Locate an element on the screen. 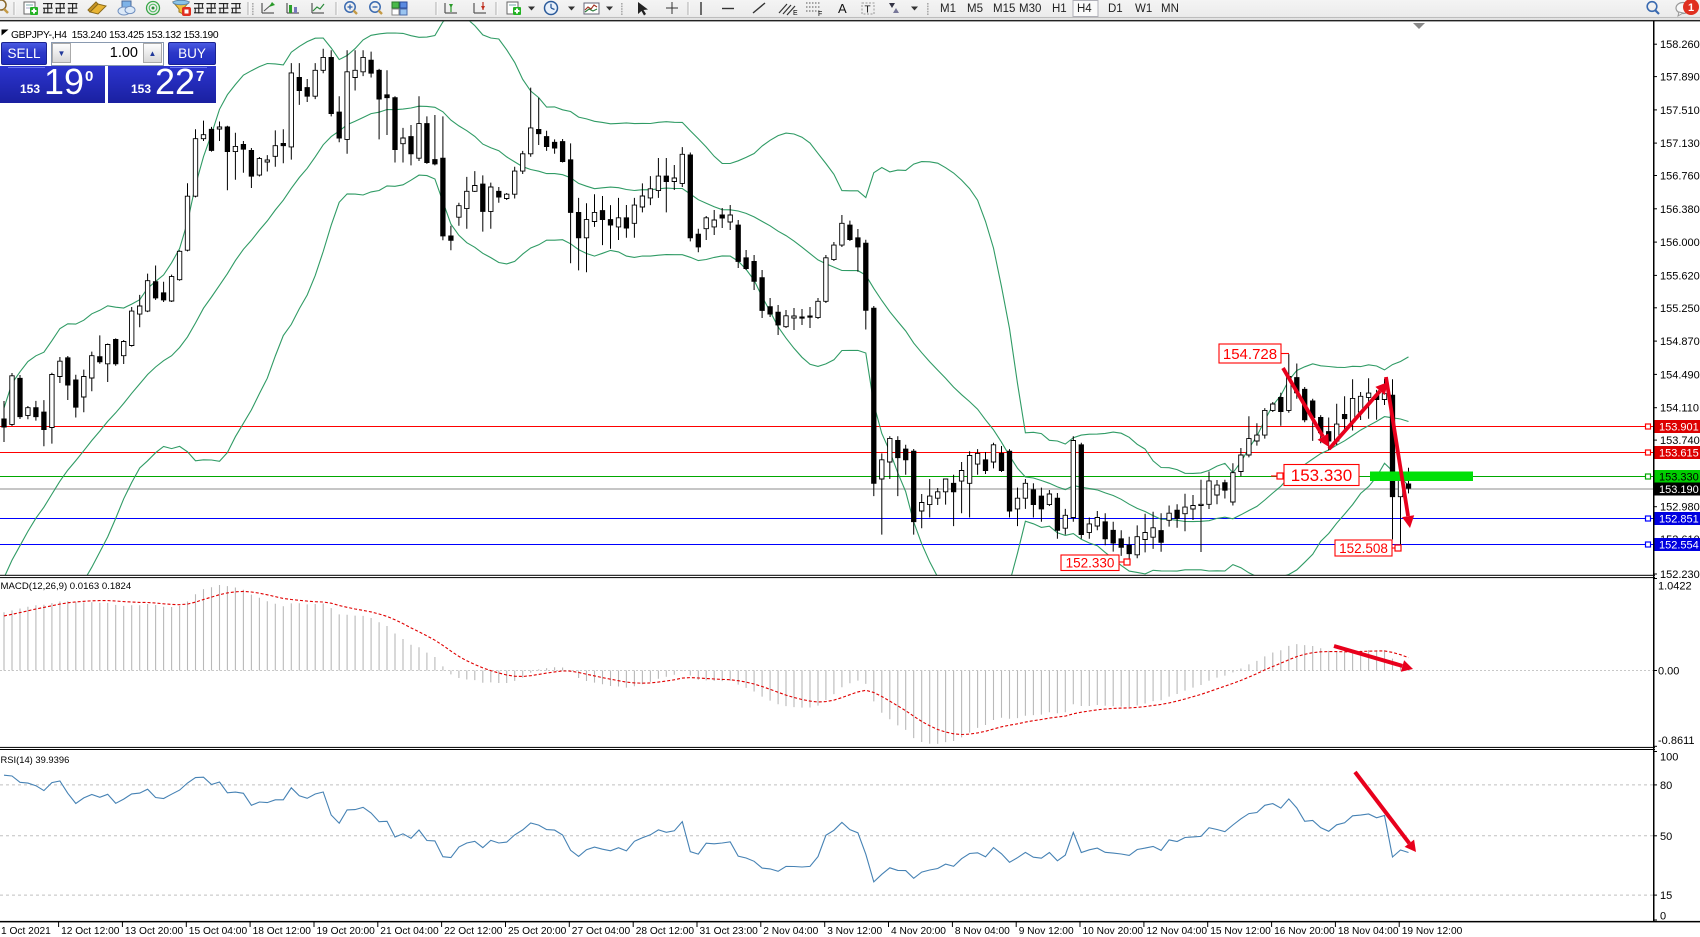  svg-text: 2 Nov 04:00 is located at coordinates (790, 931).